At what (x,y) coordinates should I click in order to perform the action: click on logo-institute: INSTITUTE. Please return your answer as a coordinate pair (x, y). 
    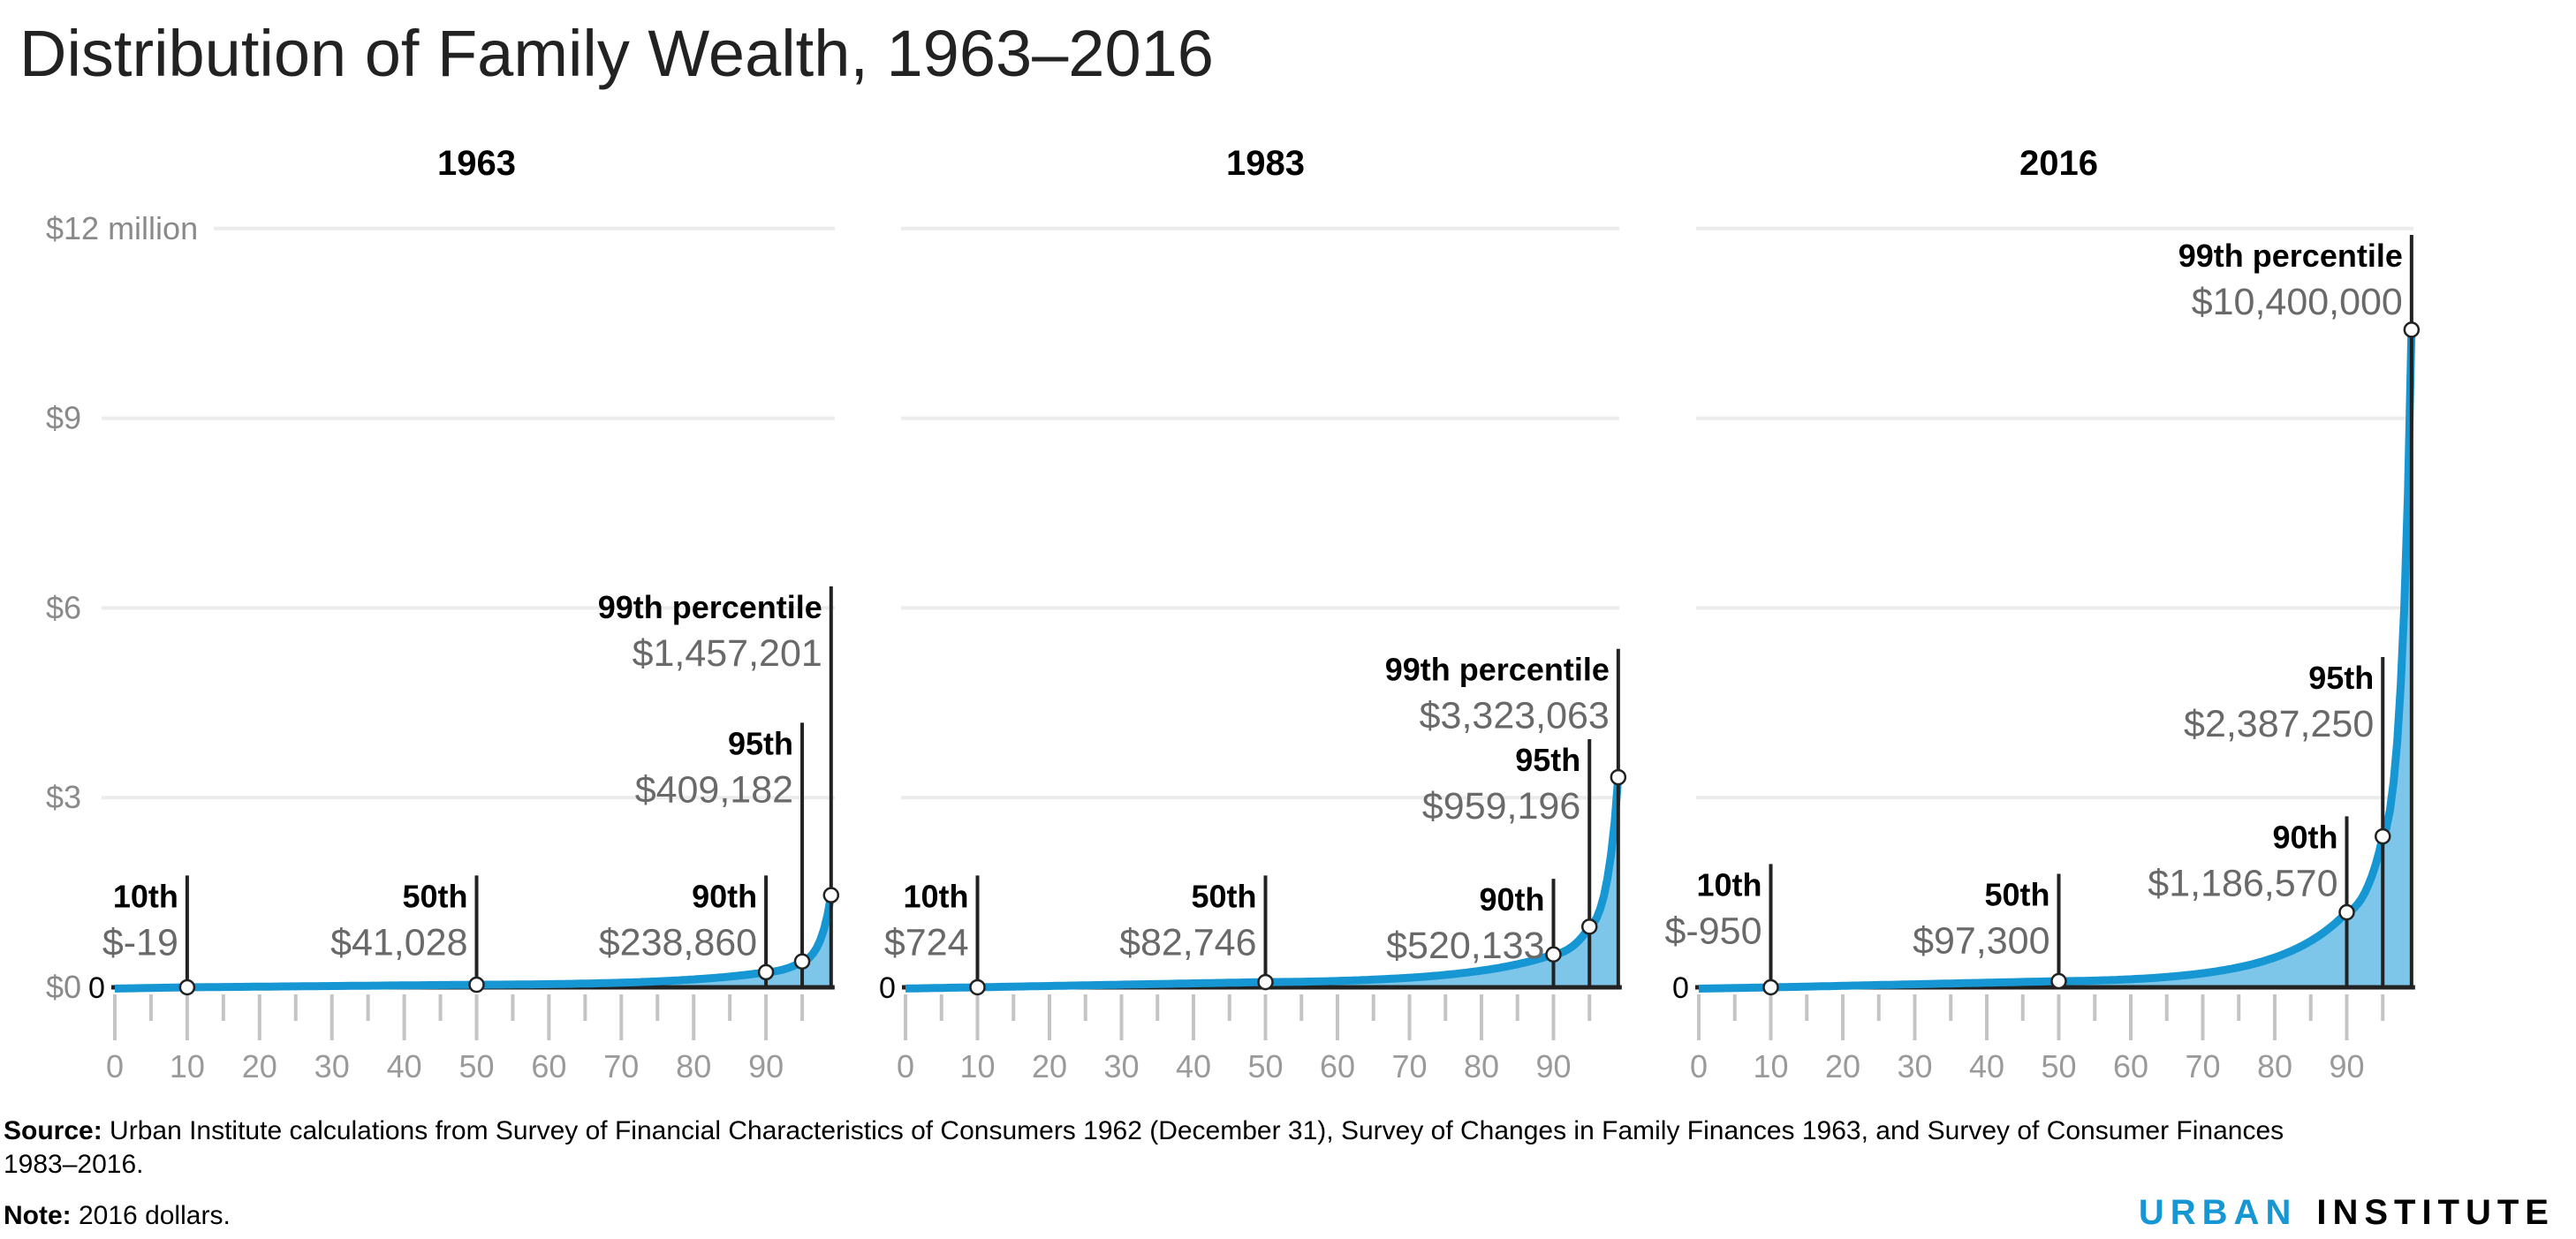
    Looking at the image, I should click on (2435, 1212).